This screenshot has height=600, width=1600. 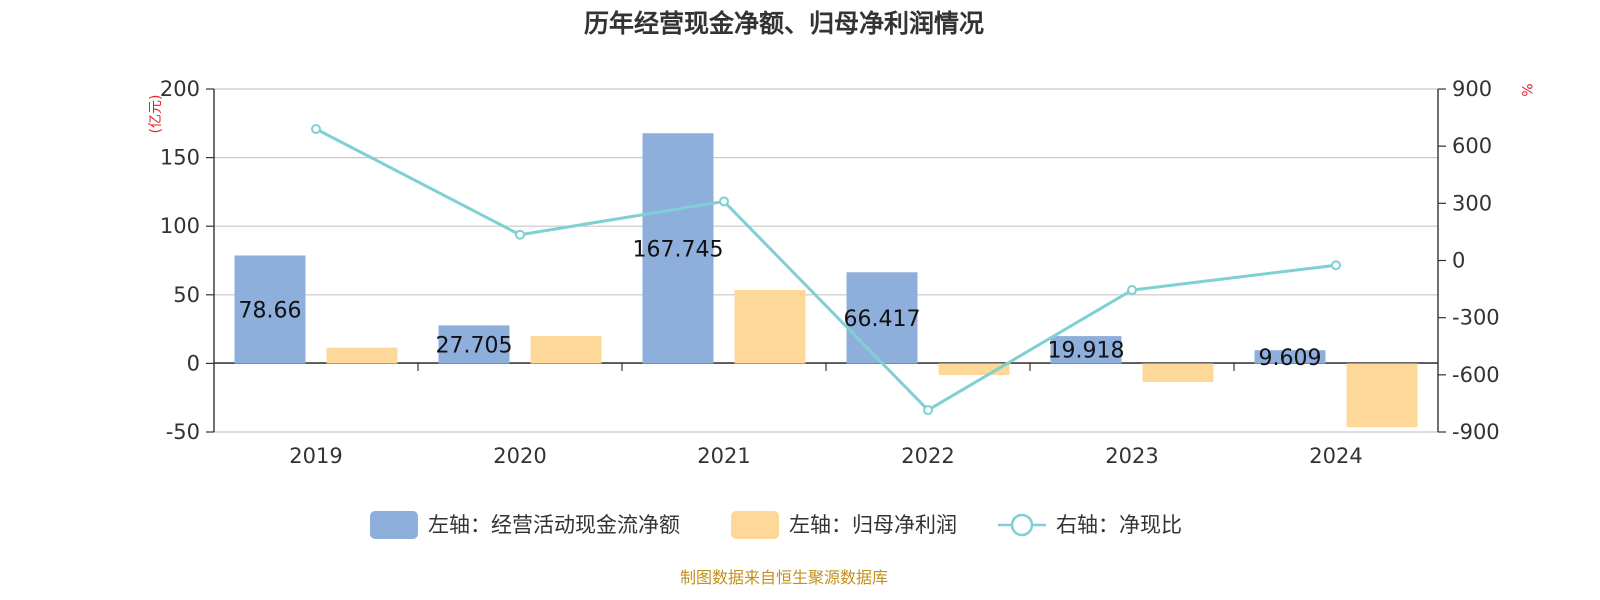 I want to click on right-axis-unit: %, so click(x=1526, y=89).